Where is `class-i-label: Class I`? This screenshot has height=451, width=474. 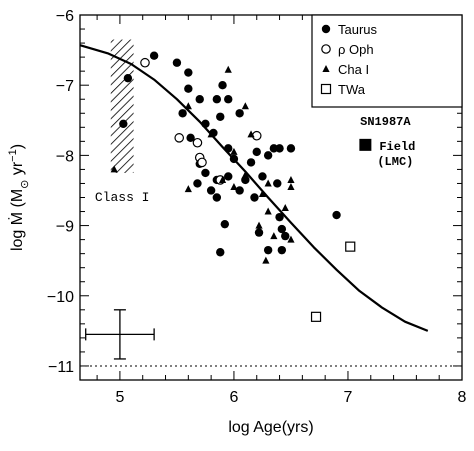
class-i-label: Class I is located at coordinates (122, 197).